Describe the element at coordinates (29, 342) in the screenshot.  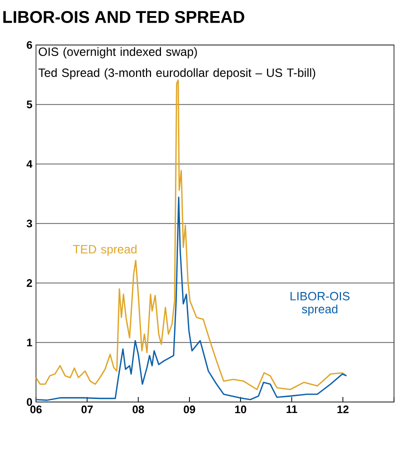
I see `y-tick-label: 1` at that location.